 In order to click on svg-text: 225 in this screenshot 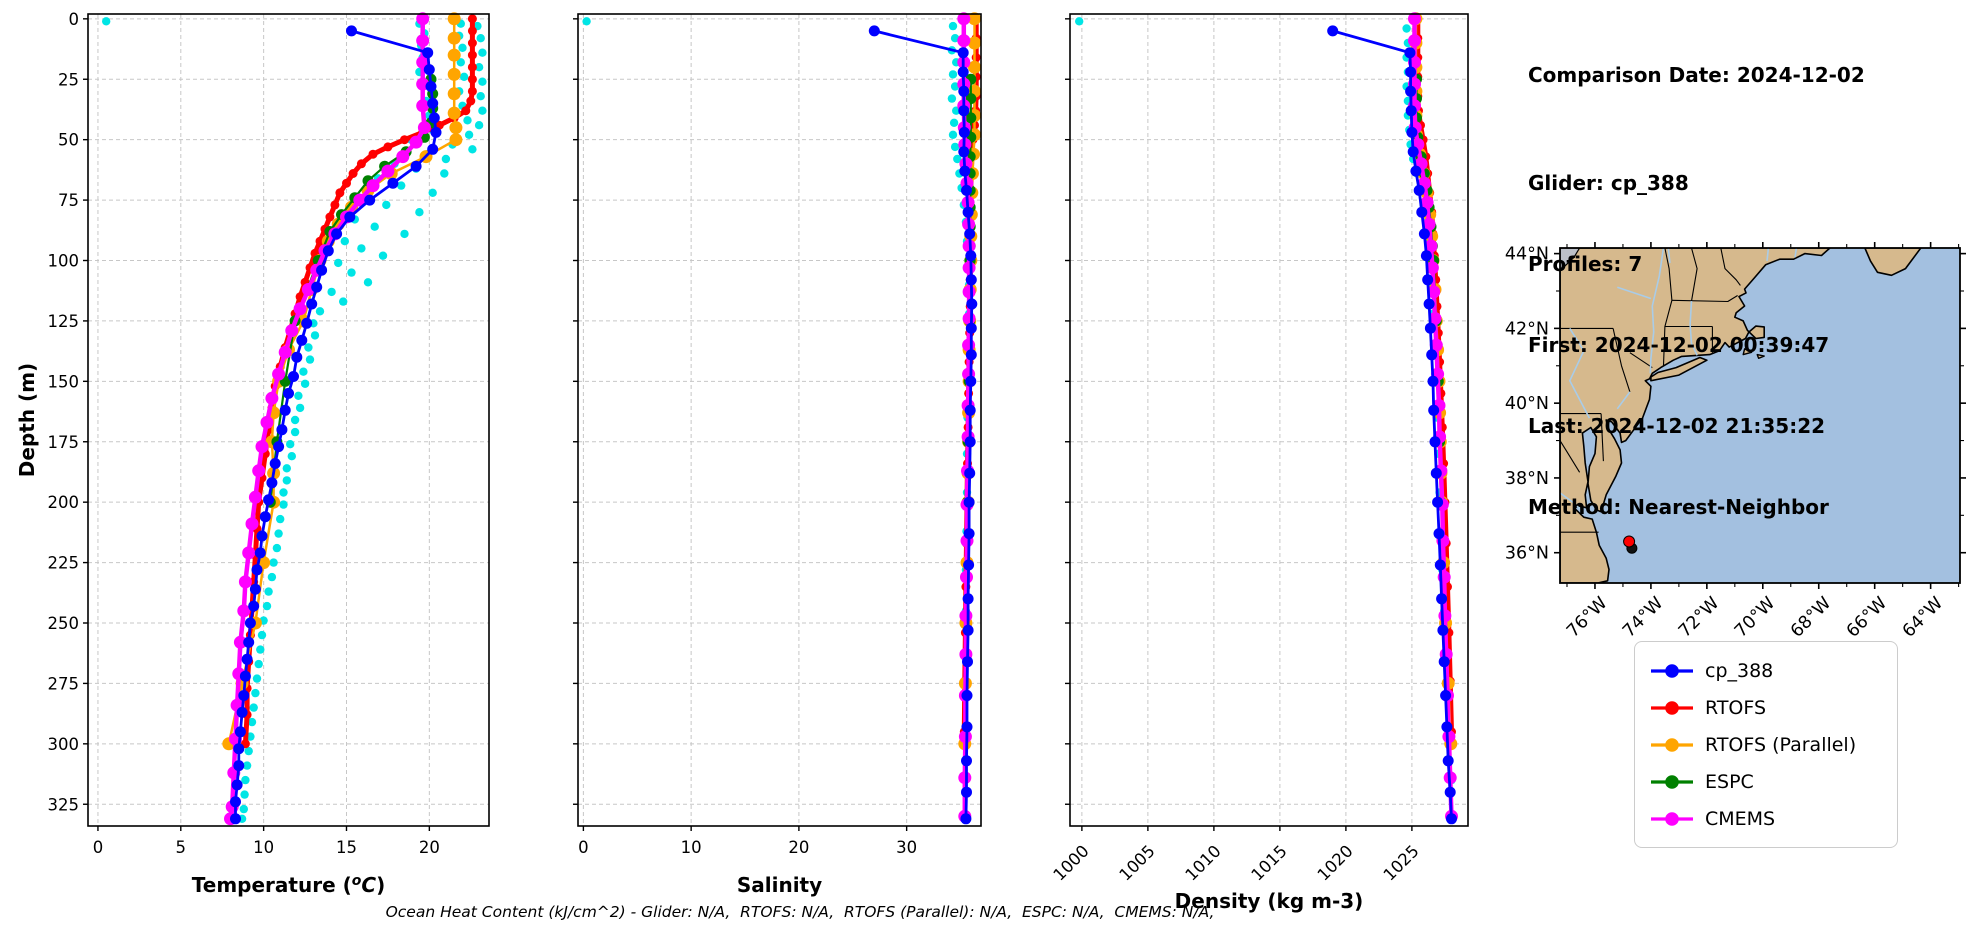, I will do `click(64, 563)`.